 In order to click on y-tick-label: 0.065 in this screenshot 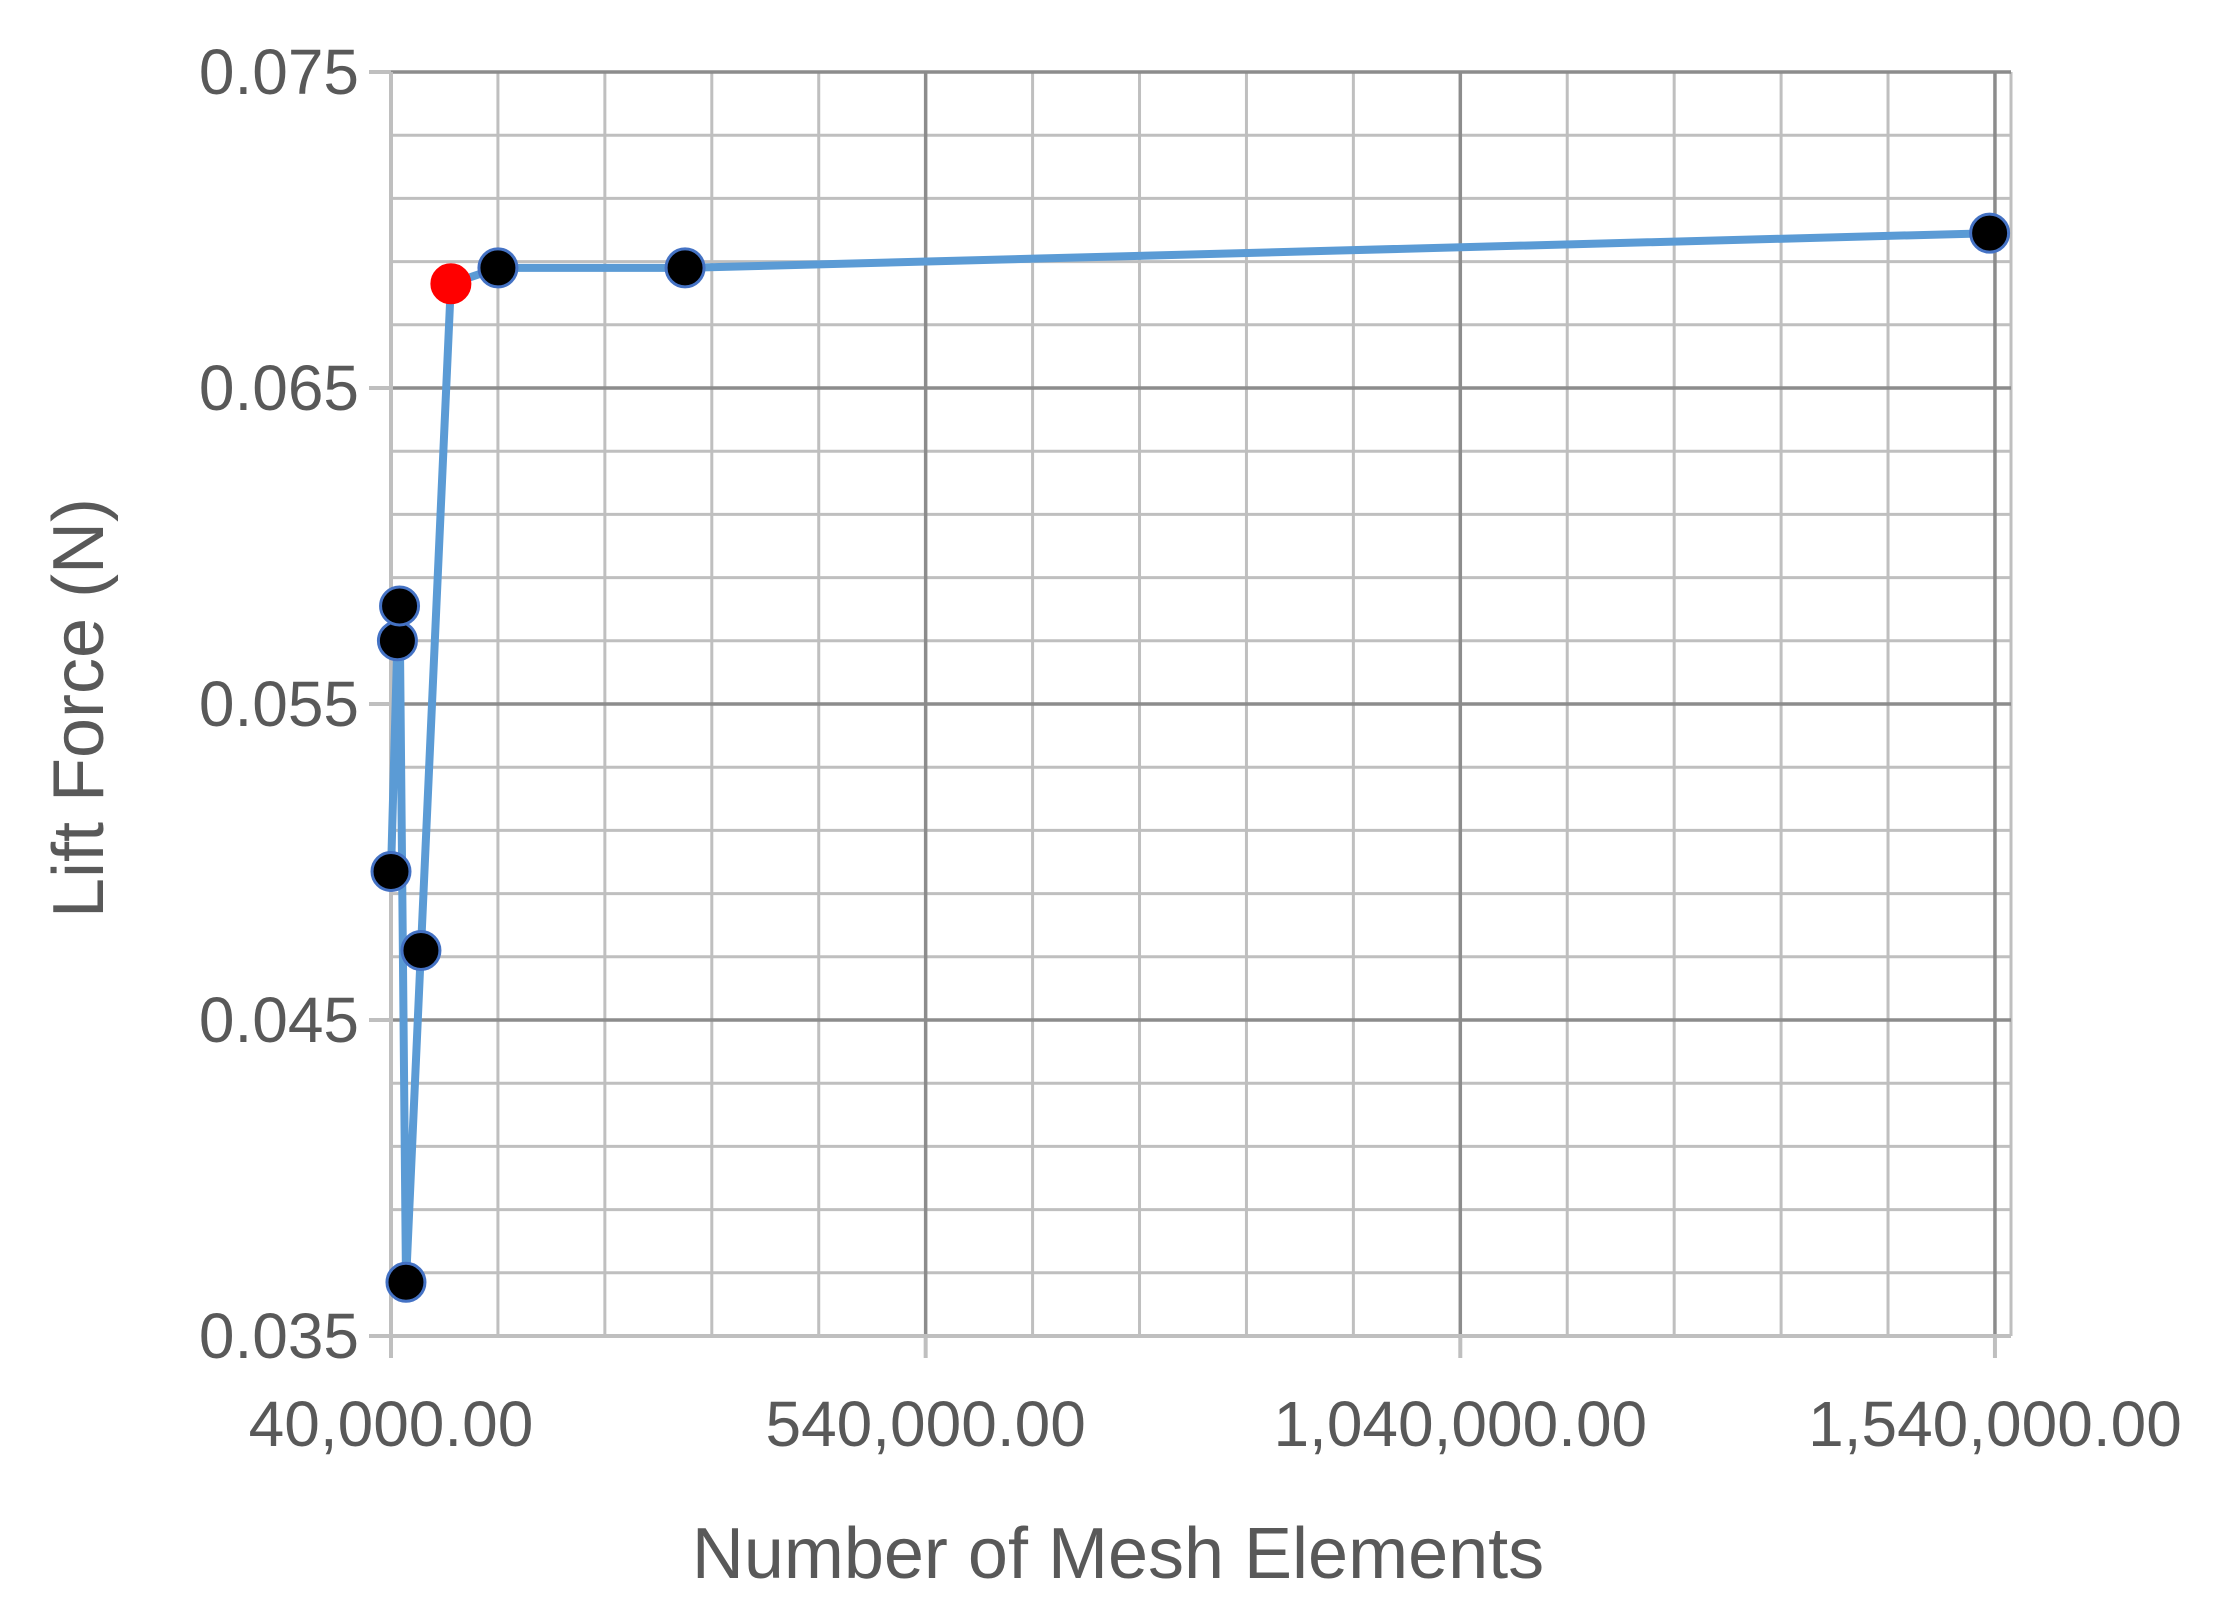, I will do `click(279, 388)`.